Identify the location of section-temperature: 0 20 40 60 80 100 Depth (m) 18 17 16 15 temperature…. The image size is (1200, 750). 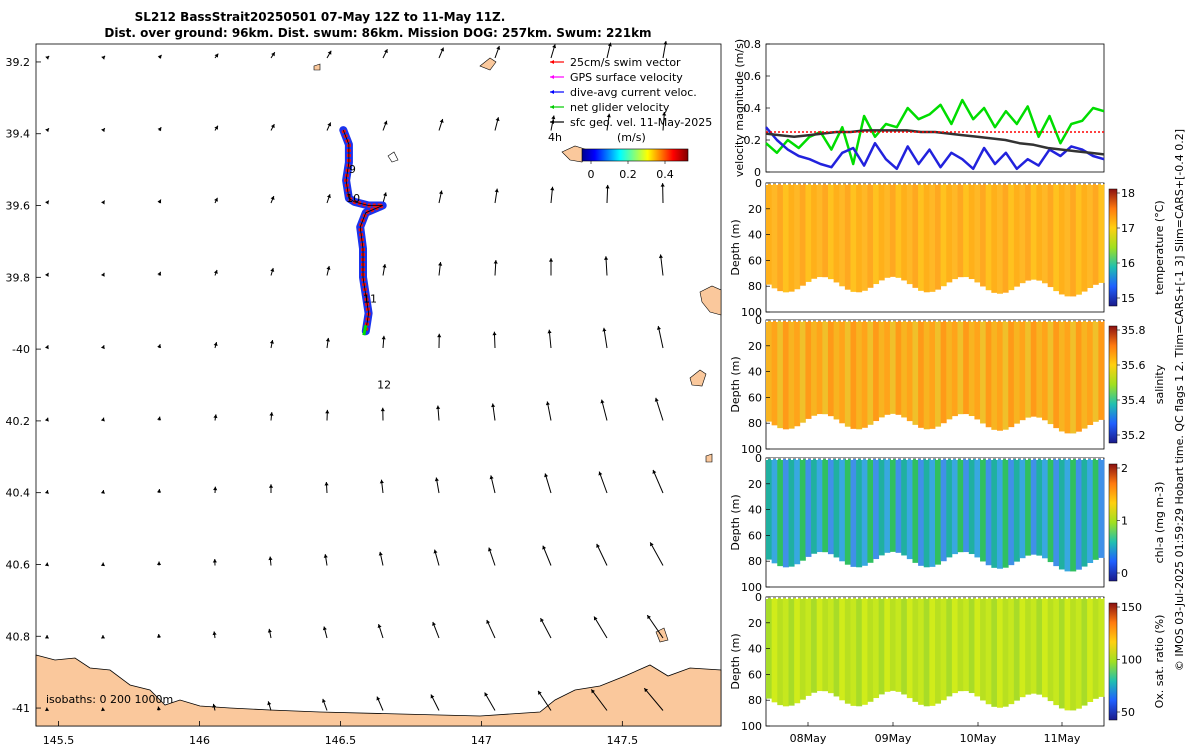
(947, 248).